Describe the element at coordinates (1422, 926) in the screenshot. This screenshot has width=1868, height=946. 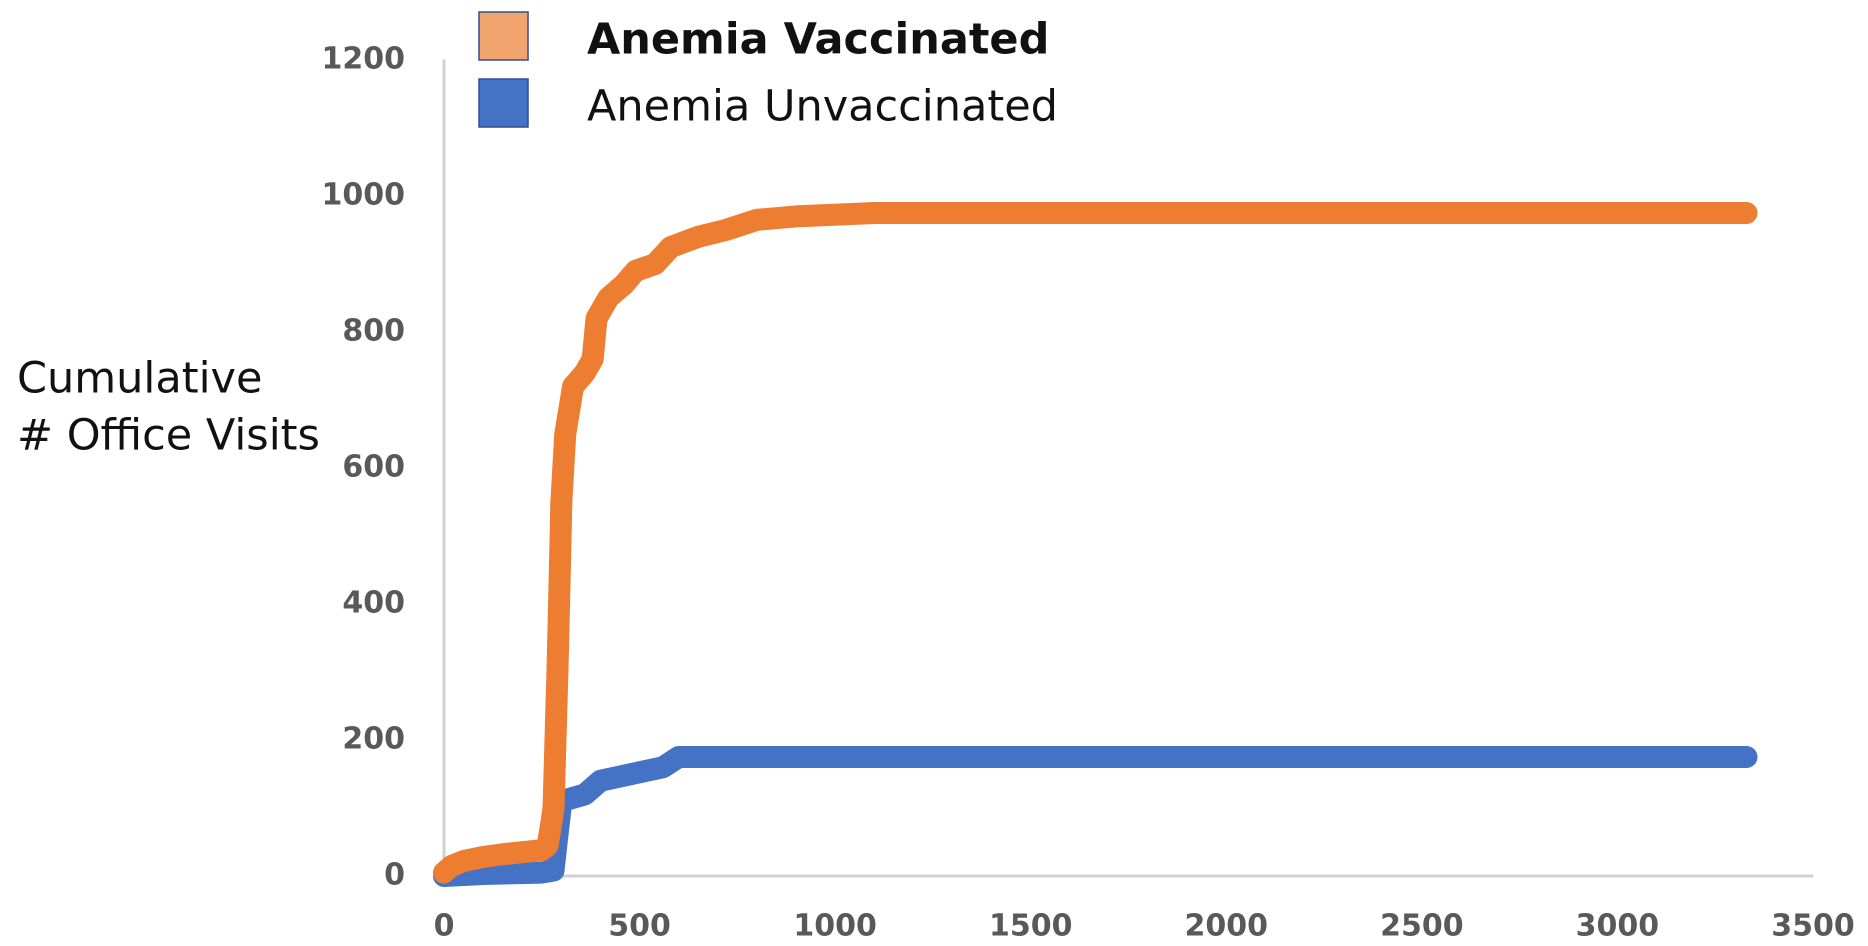
I see `x-tick-label: 2500` at that location.